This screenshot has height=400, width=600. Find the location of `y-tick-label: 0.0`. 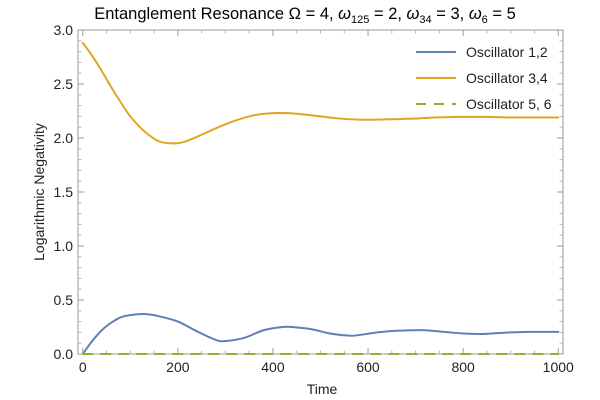

y-tick-label: 0.0 is located at coordinates (64, 354).